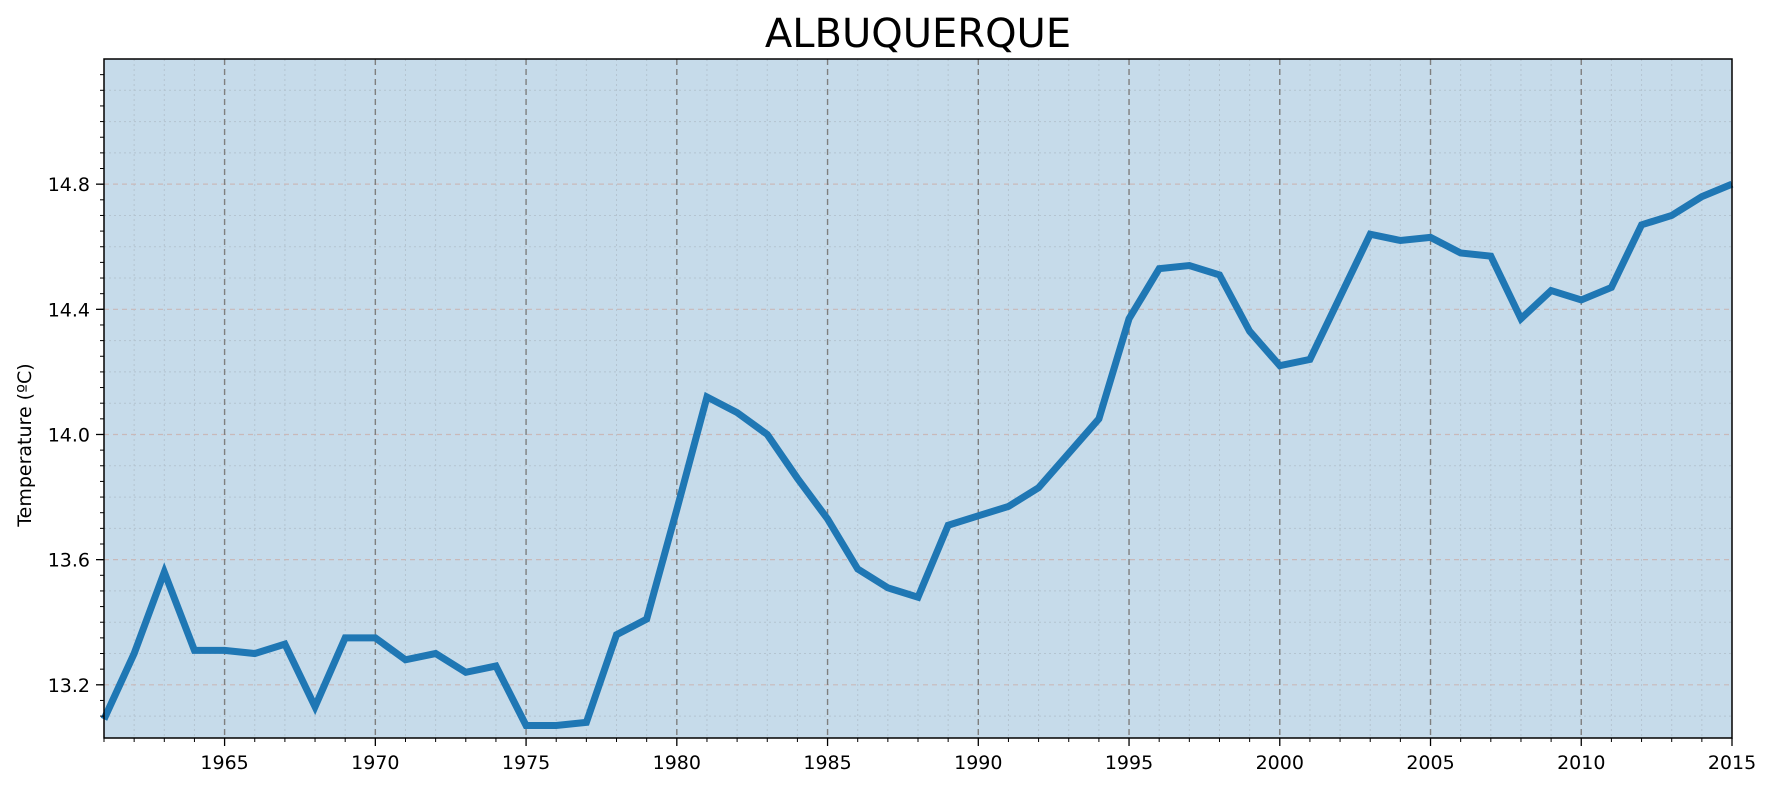 This screenshot has width=1774, height=789. Describe the element at coordinates (1129, 763) in the screenshot. I see `x-tick-label: 1995` at that location.